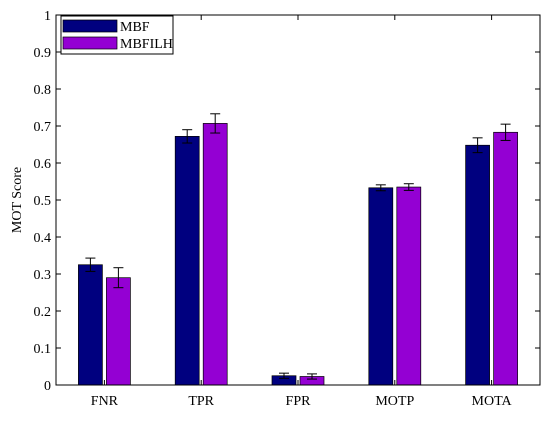 The width and height of the screenshot is (550, 422). Describe the element at coordinates (43, 201) in the screenshot. I see `y-tick-label: 0.5` at that location.